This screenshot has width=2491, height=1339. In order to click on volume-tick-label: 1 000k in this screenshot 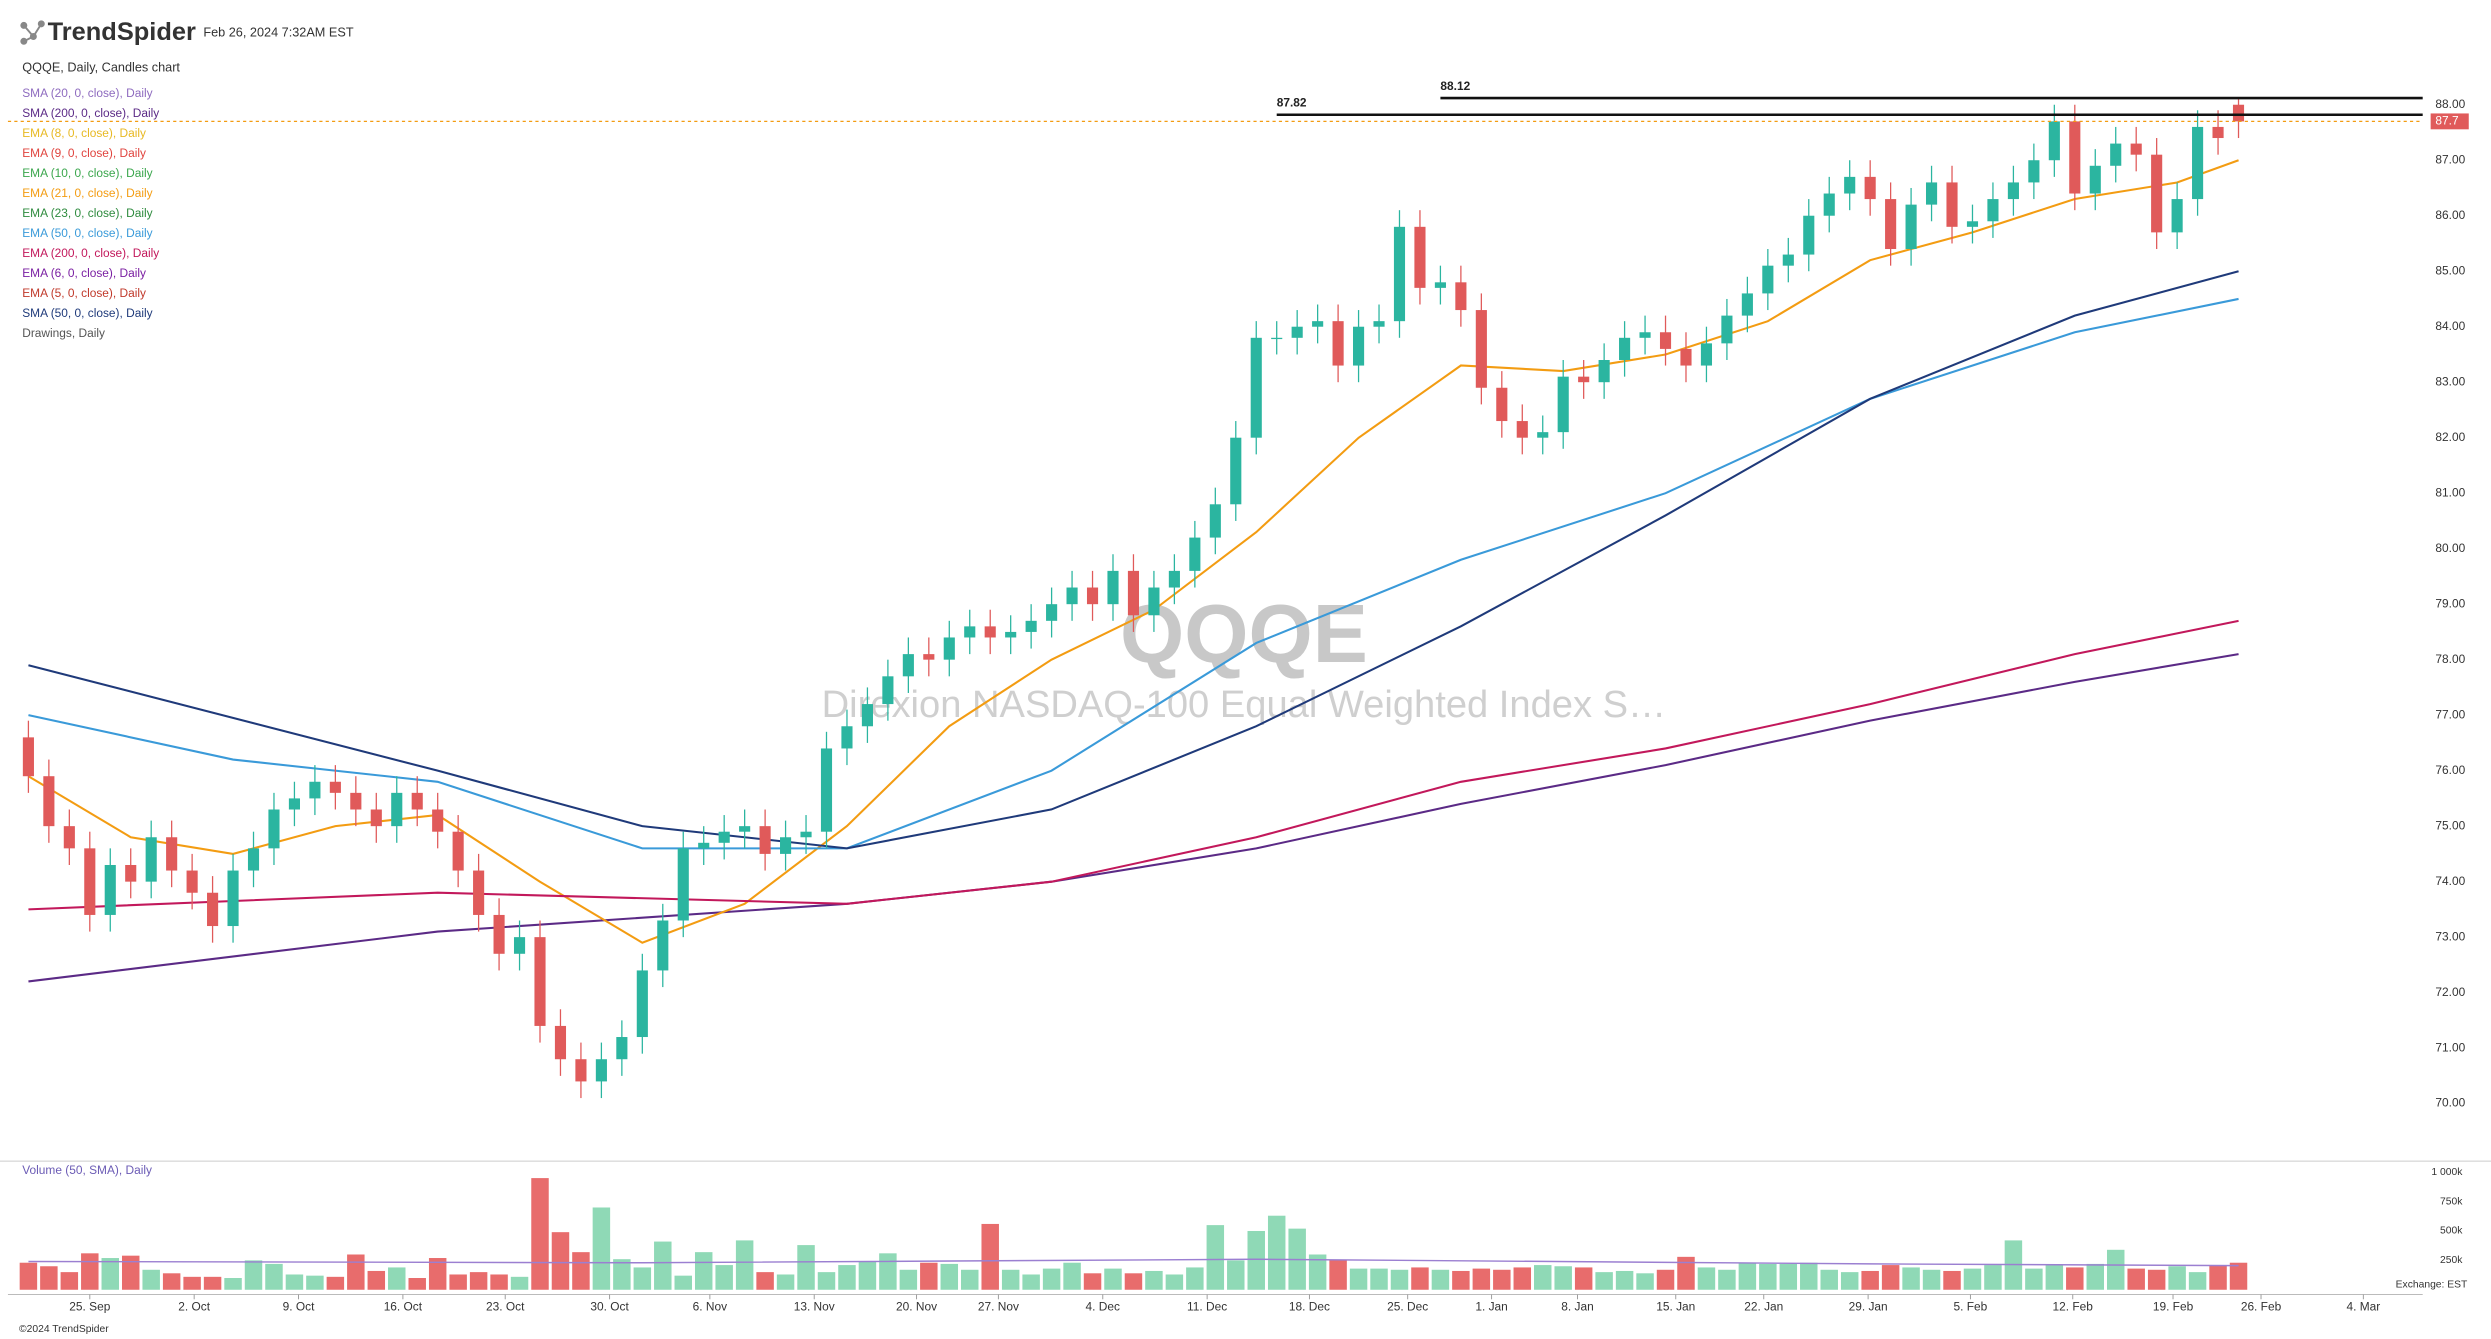, I will do `click(2447, 1172)`.